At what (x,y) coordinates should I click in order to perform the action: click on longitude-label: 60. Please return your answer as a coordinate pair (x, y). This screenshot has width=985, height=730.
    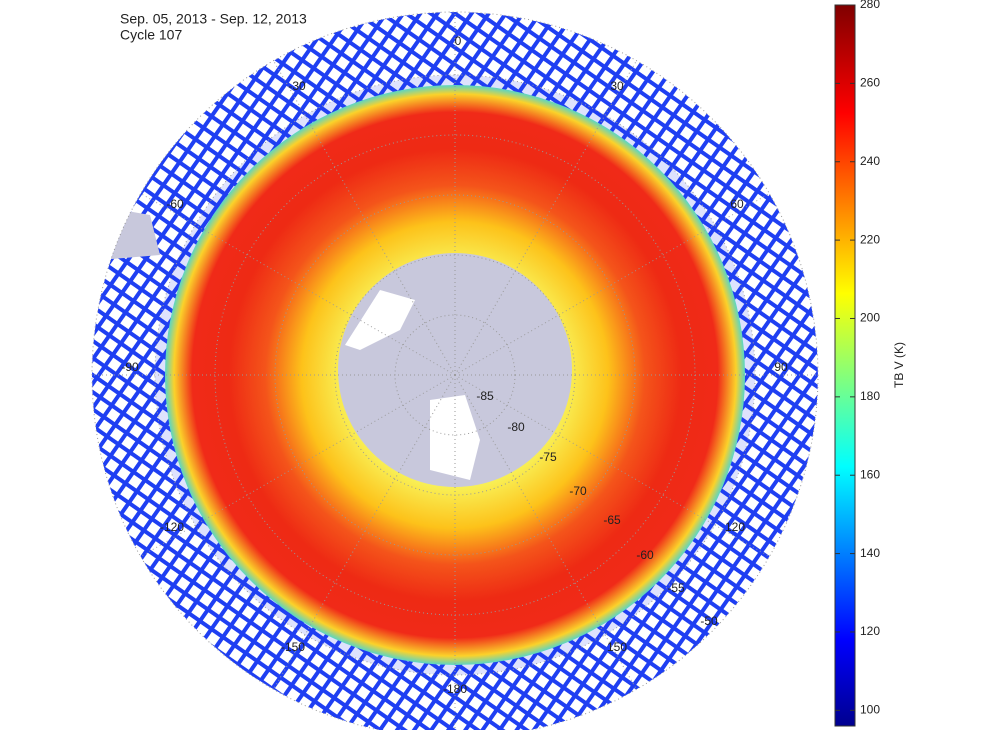
    Looking at the image, I should click on (737, 204).